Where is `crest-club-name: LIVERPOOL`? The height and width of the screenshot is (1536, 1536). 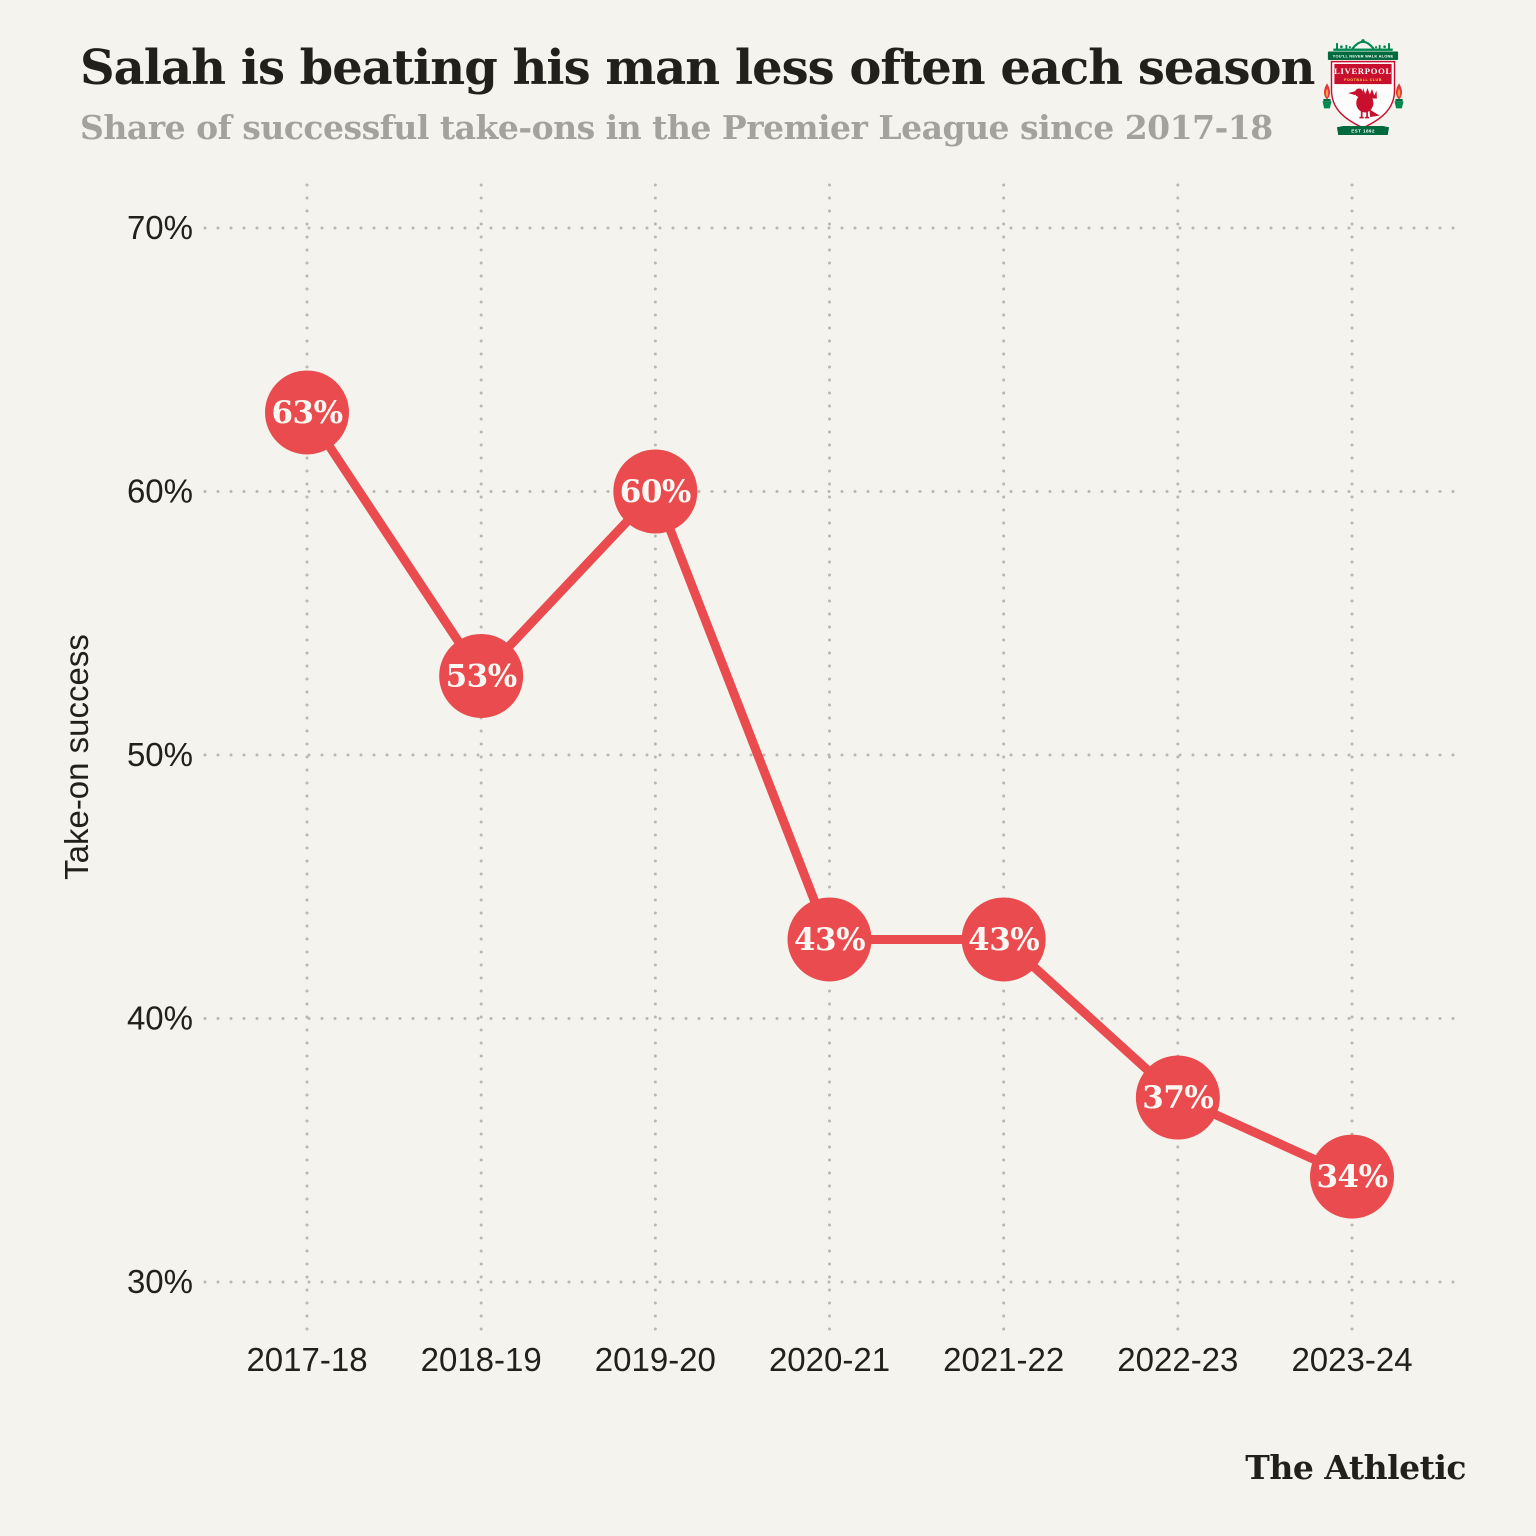 crest-club-name: LIVERPOOL is located at coordinates (1363, 71).